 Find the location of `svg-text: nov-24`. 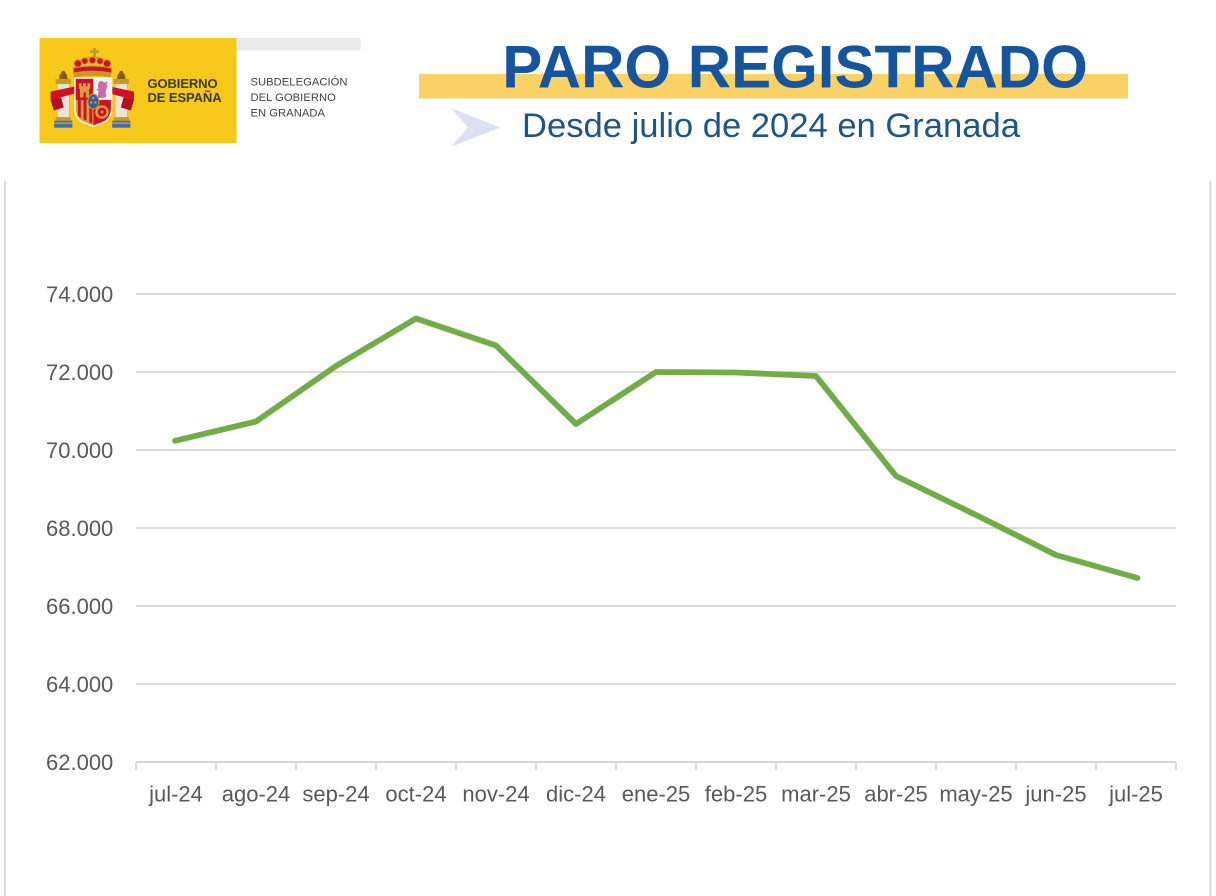

svg-text: nov-24 is located at coordinates (495, 794).